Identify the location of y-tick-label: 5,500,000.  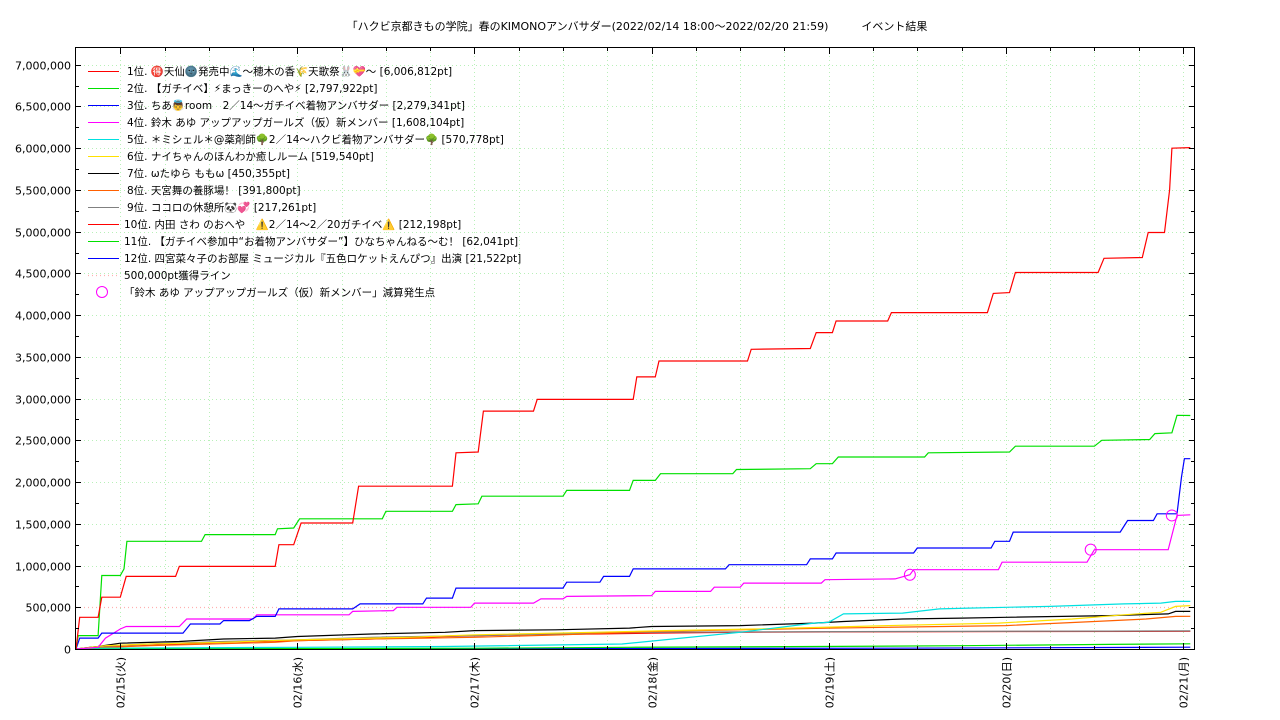
(43, 191).